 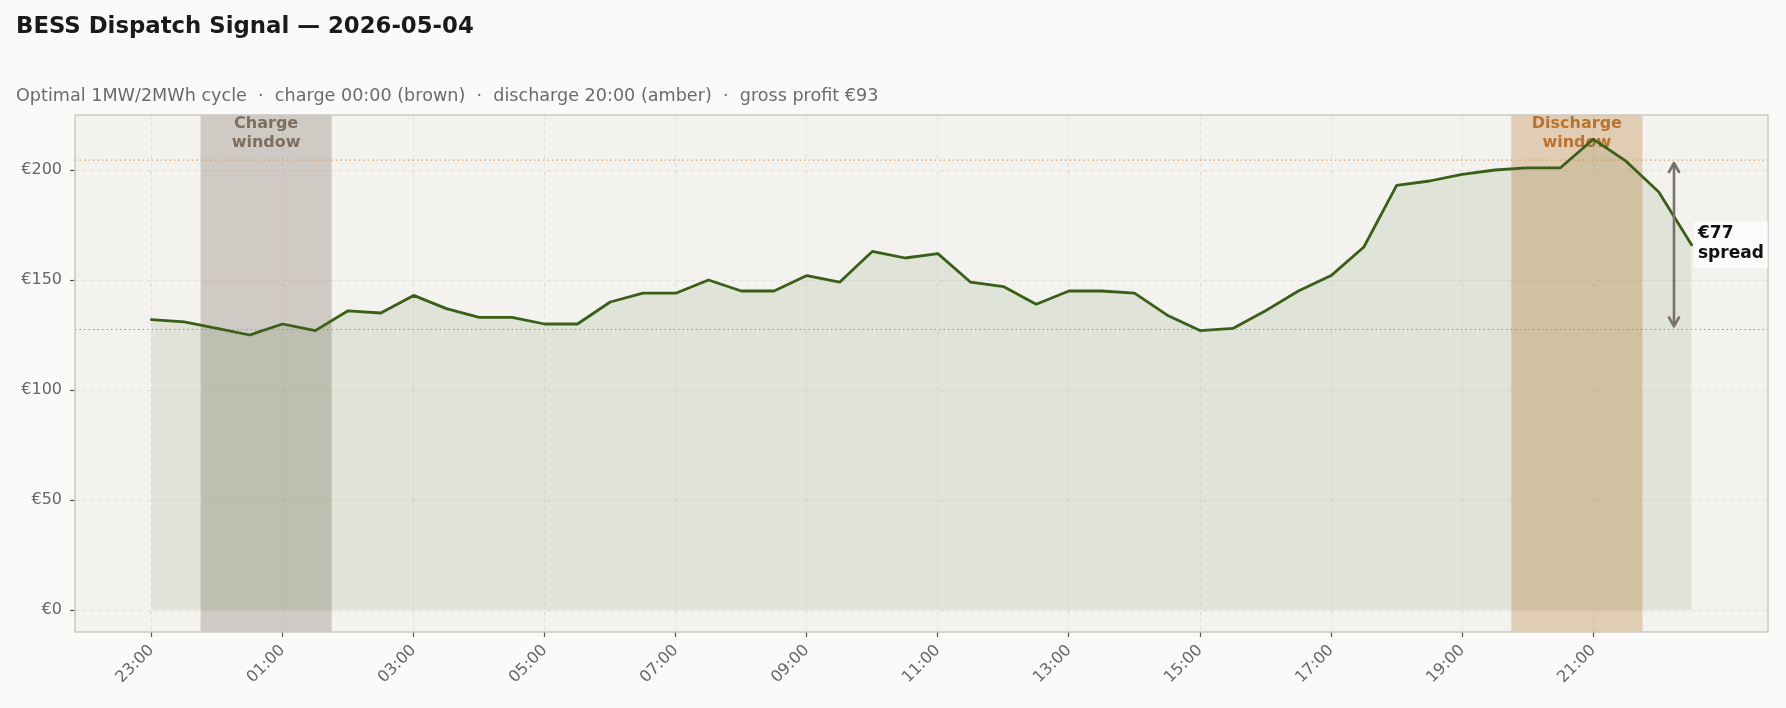 I want to click on y-tick-label: €150, so click(x=41, y=279).